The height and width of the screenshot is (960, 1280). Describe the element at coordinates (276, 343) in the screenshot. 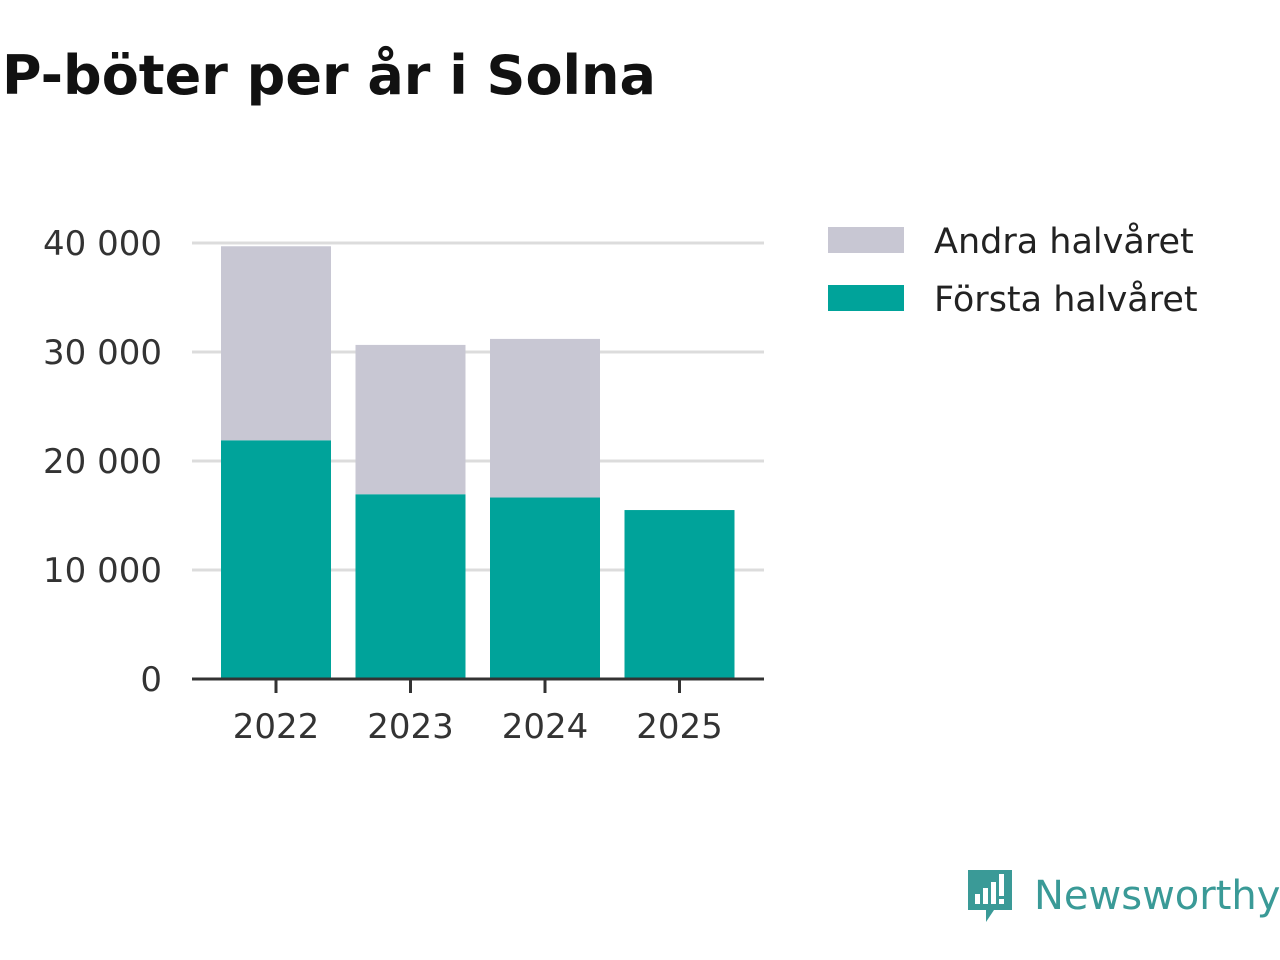

I see `bar-second-half-2022` at that location.